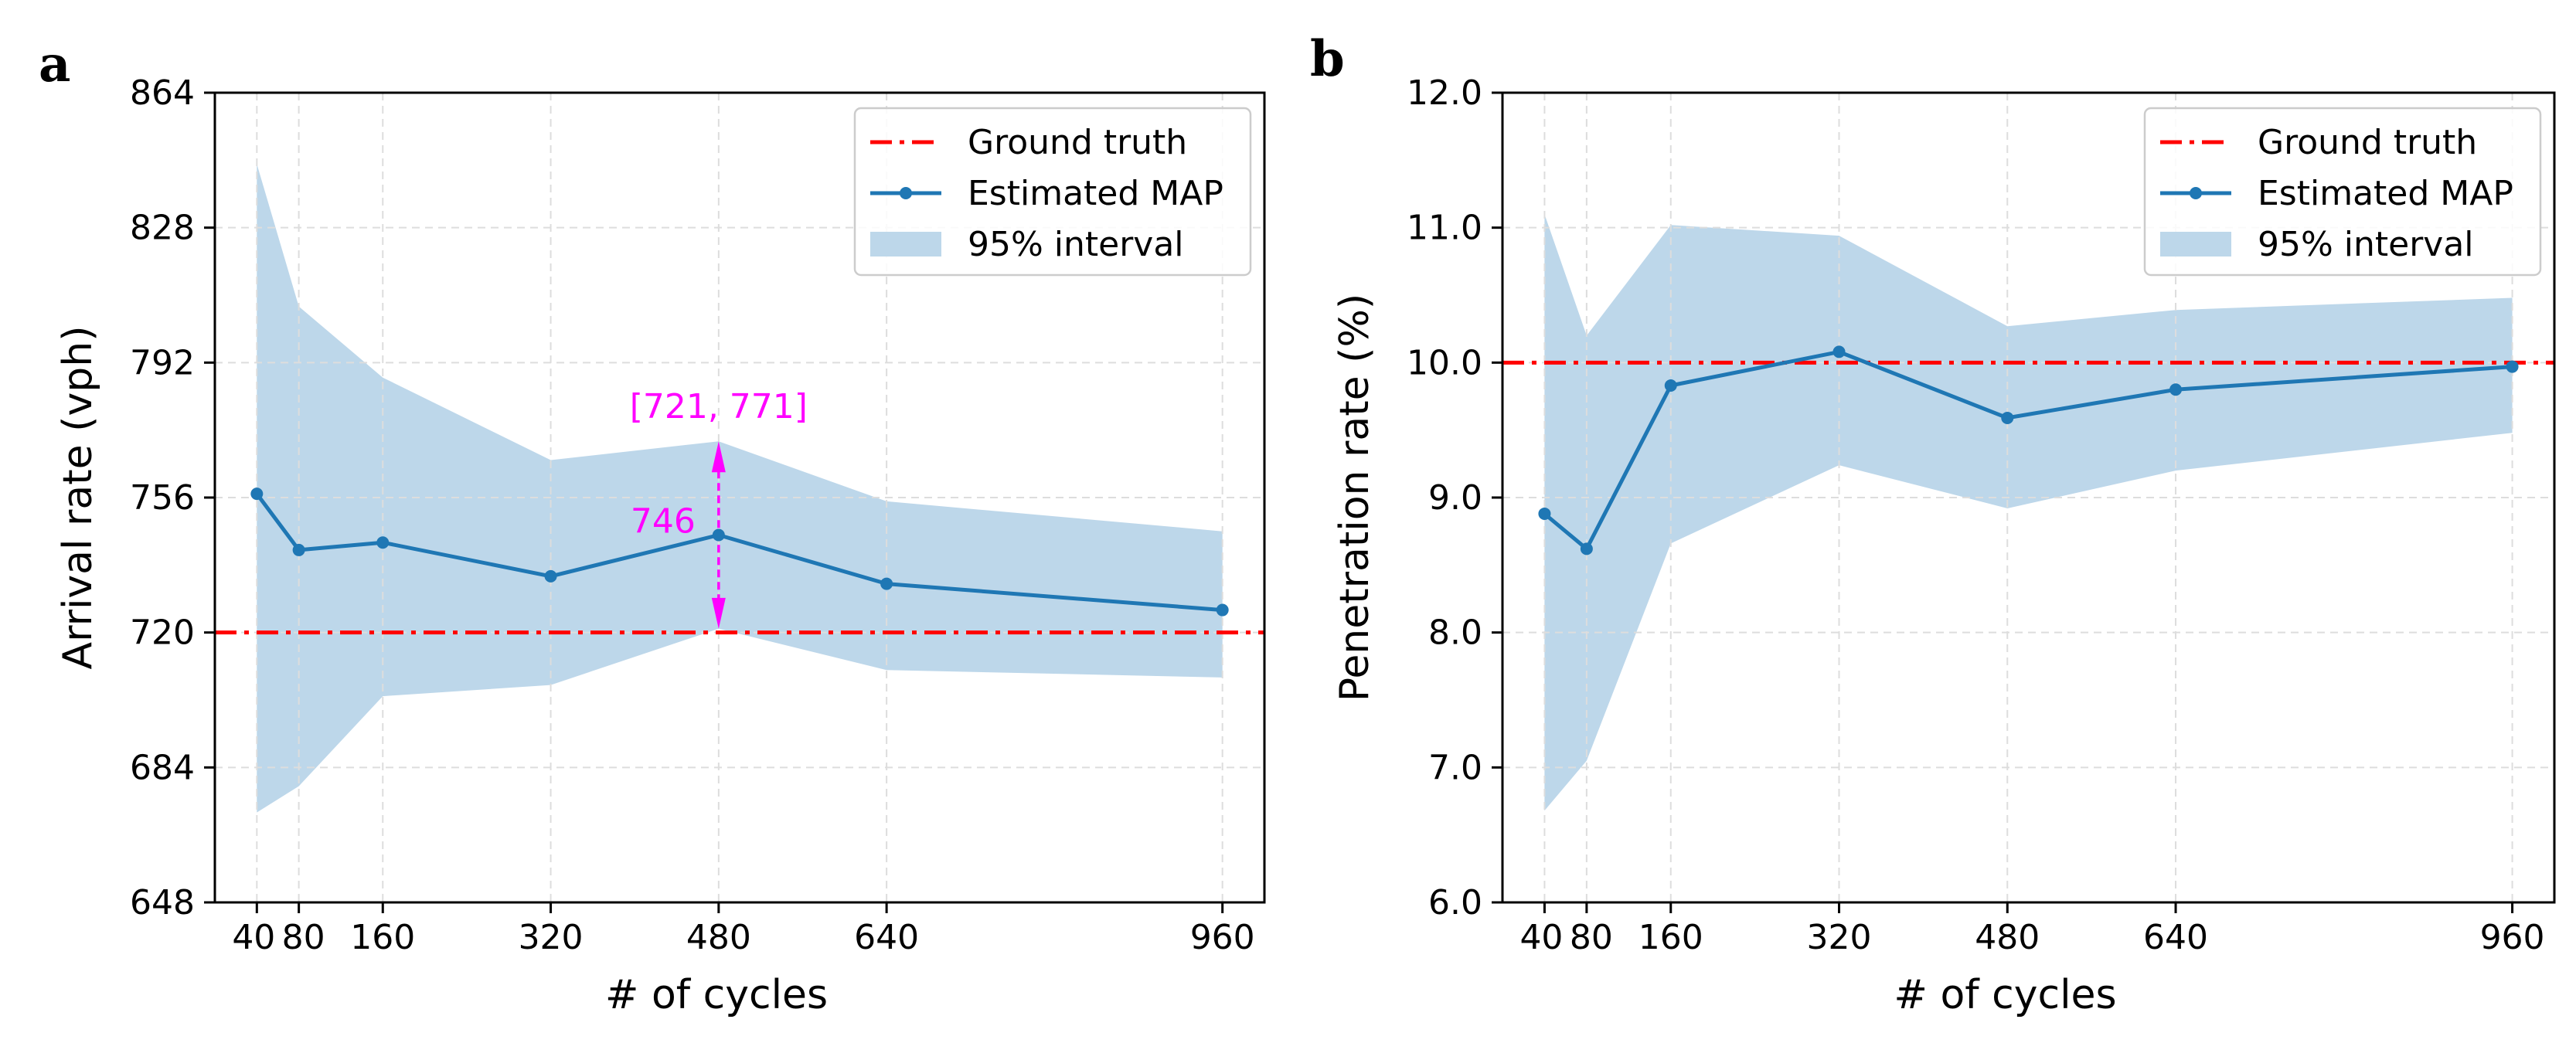  What do you see at coordinates (162, 93) in the screenshot?
I see `y-tick-label: 864` at bounding box center [162, 93].